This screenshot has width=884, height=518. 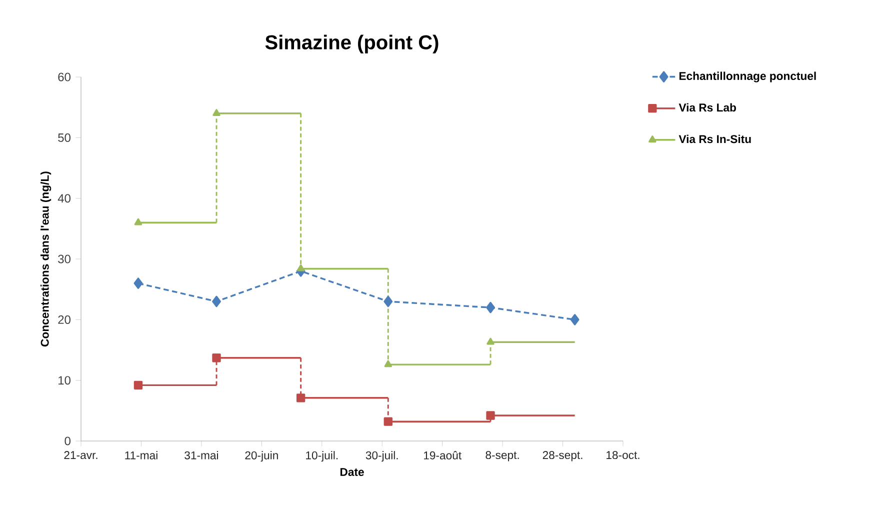 What do you see at coordinates (351, 44) in the screenshot?
I see `chart-title: Simazine (point C)` at bounding box center [351, 44].